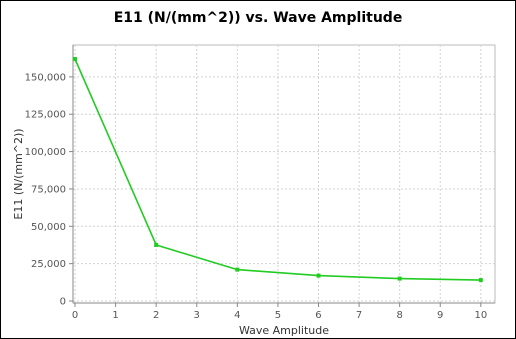 The width and height of the screenshot is (516, 339). What do you see at coordinates (45, 115) in the screenshot?
I see `y-tick-label: 125,000` at bounding box center [45, 115].